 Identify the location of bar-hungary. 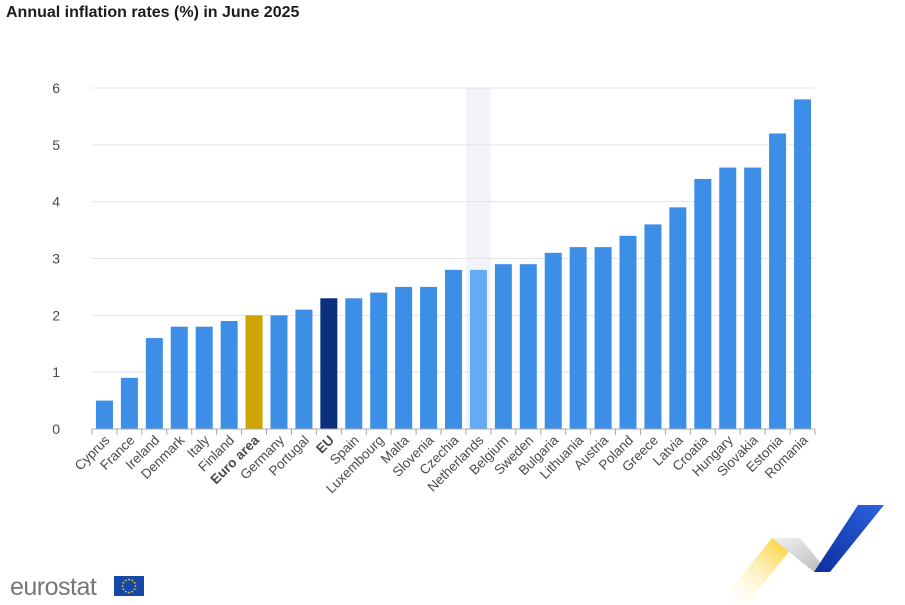
(728, 298).